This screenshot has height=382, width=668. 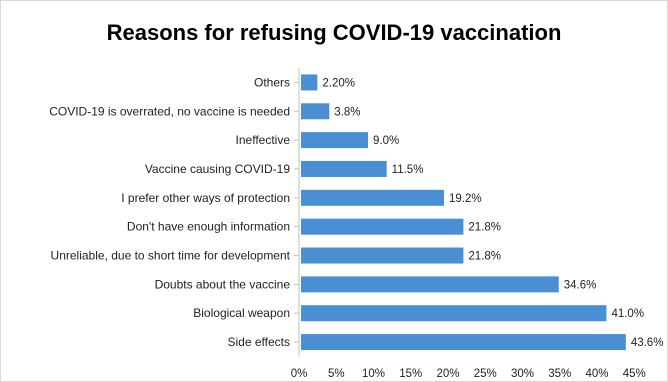 I want to click on data-label: 41.0%, so click(x=627, y=314).